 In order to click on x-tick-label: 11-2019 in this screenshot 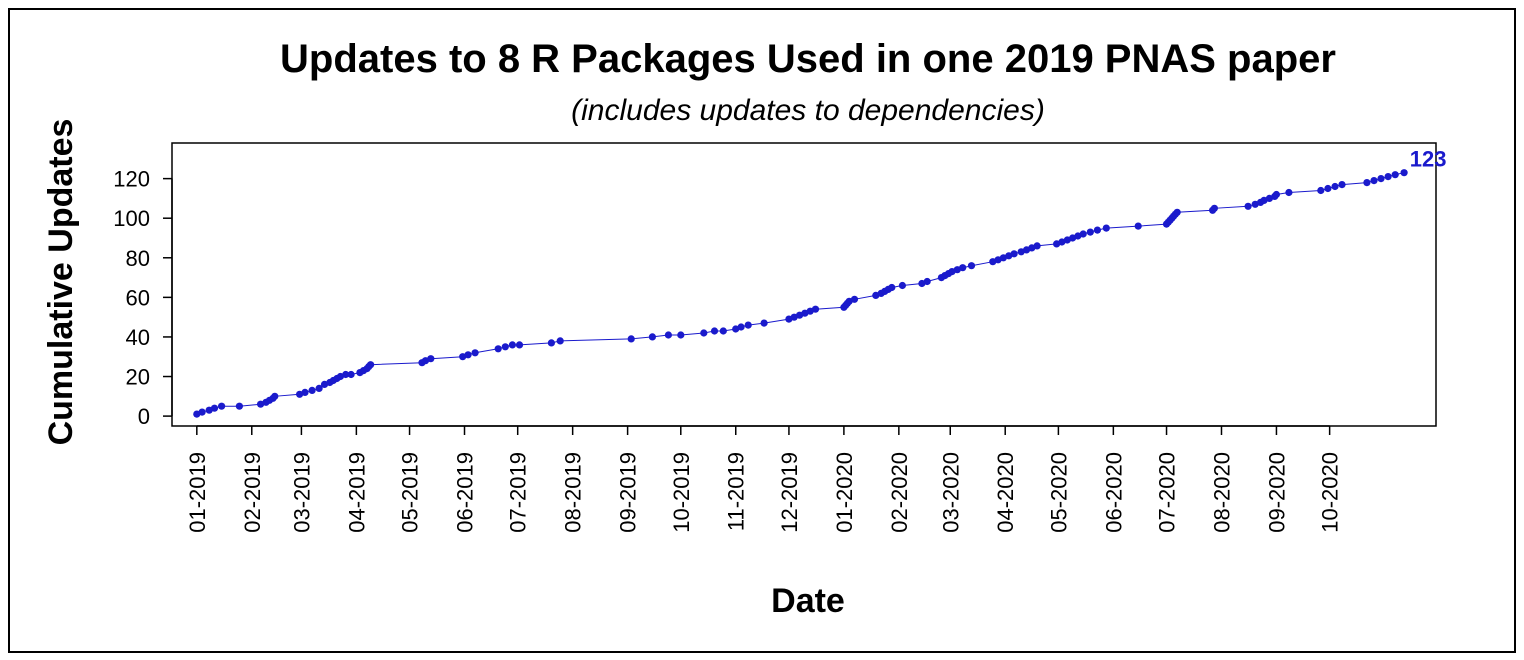, I will do `click(736, 491)`.